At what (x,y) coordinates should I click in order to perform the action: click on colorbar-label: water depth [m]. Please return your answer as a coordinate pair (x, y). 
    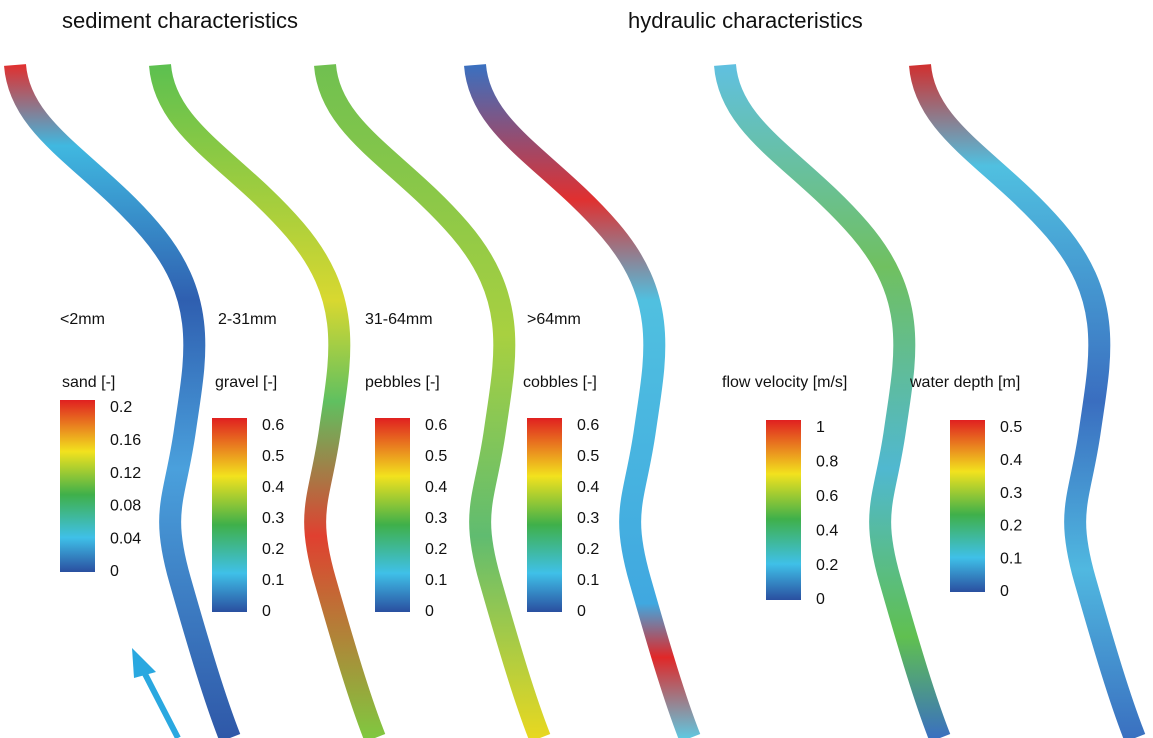
    Looking at the image, I should click on (964, 382).